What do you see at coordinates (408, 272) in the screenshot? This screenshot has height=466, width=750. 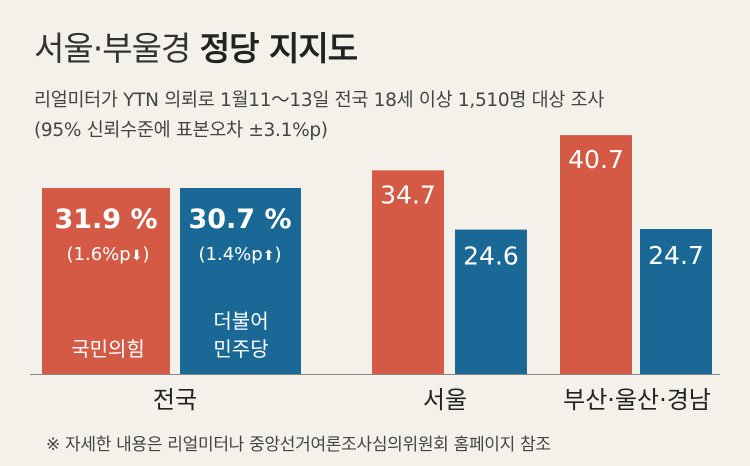 I see `bar-seoul-ppp` at bounding box center [408, 272].